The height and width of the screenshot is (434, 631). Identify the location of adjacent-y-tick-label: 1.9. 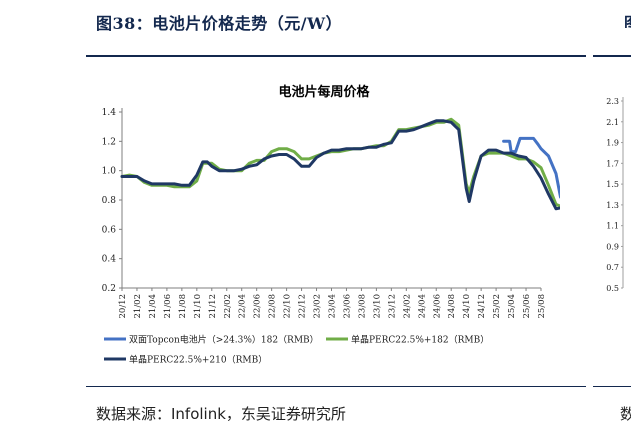
(612, 143).